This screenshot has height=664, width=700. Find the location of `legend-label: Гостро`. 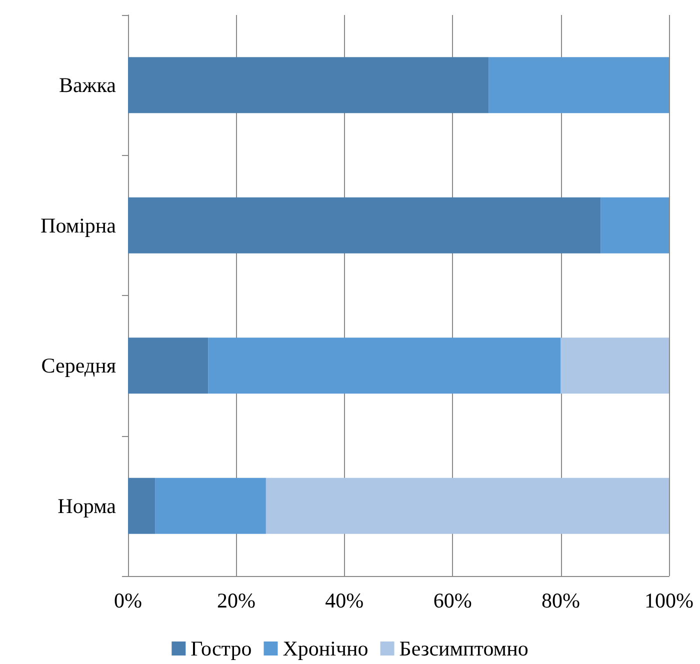

legend-label: Гостро is located at coordinates (221, 648).